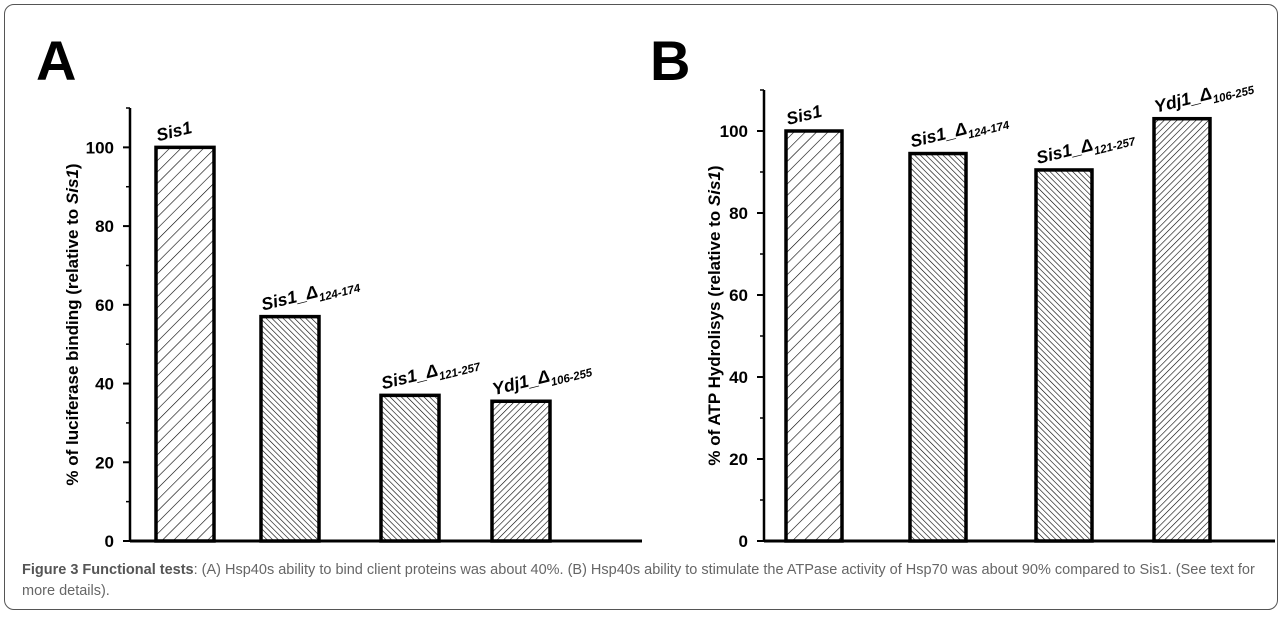 The height and width of the screenshot is (618, 1284). What do you see at coordinates (670, 60) in the screenshot?
I see `panel-label-b: B` at bounding box center [670, 60].